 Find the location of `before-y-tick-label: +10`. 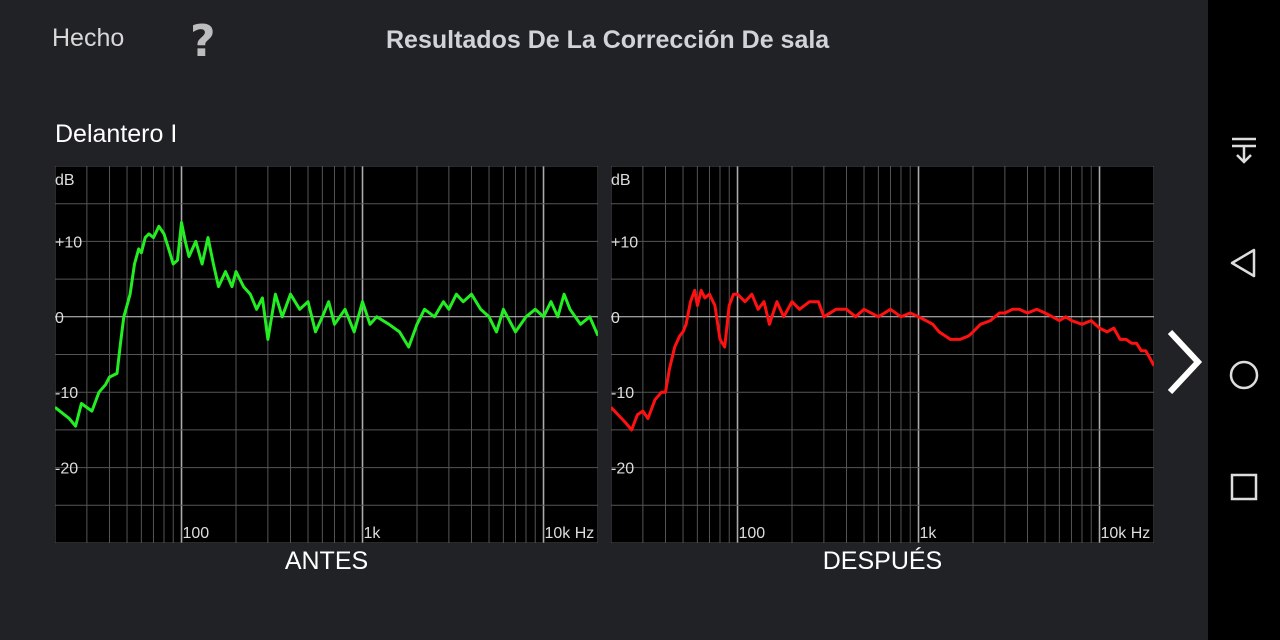

before-y-tick-label: +10 is located at coordinates (68, 242).